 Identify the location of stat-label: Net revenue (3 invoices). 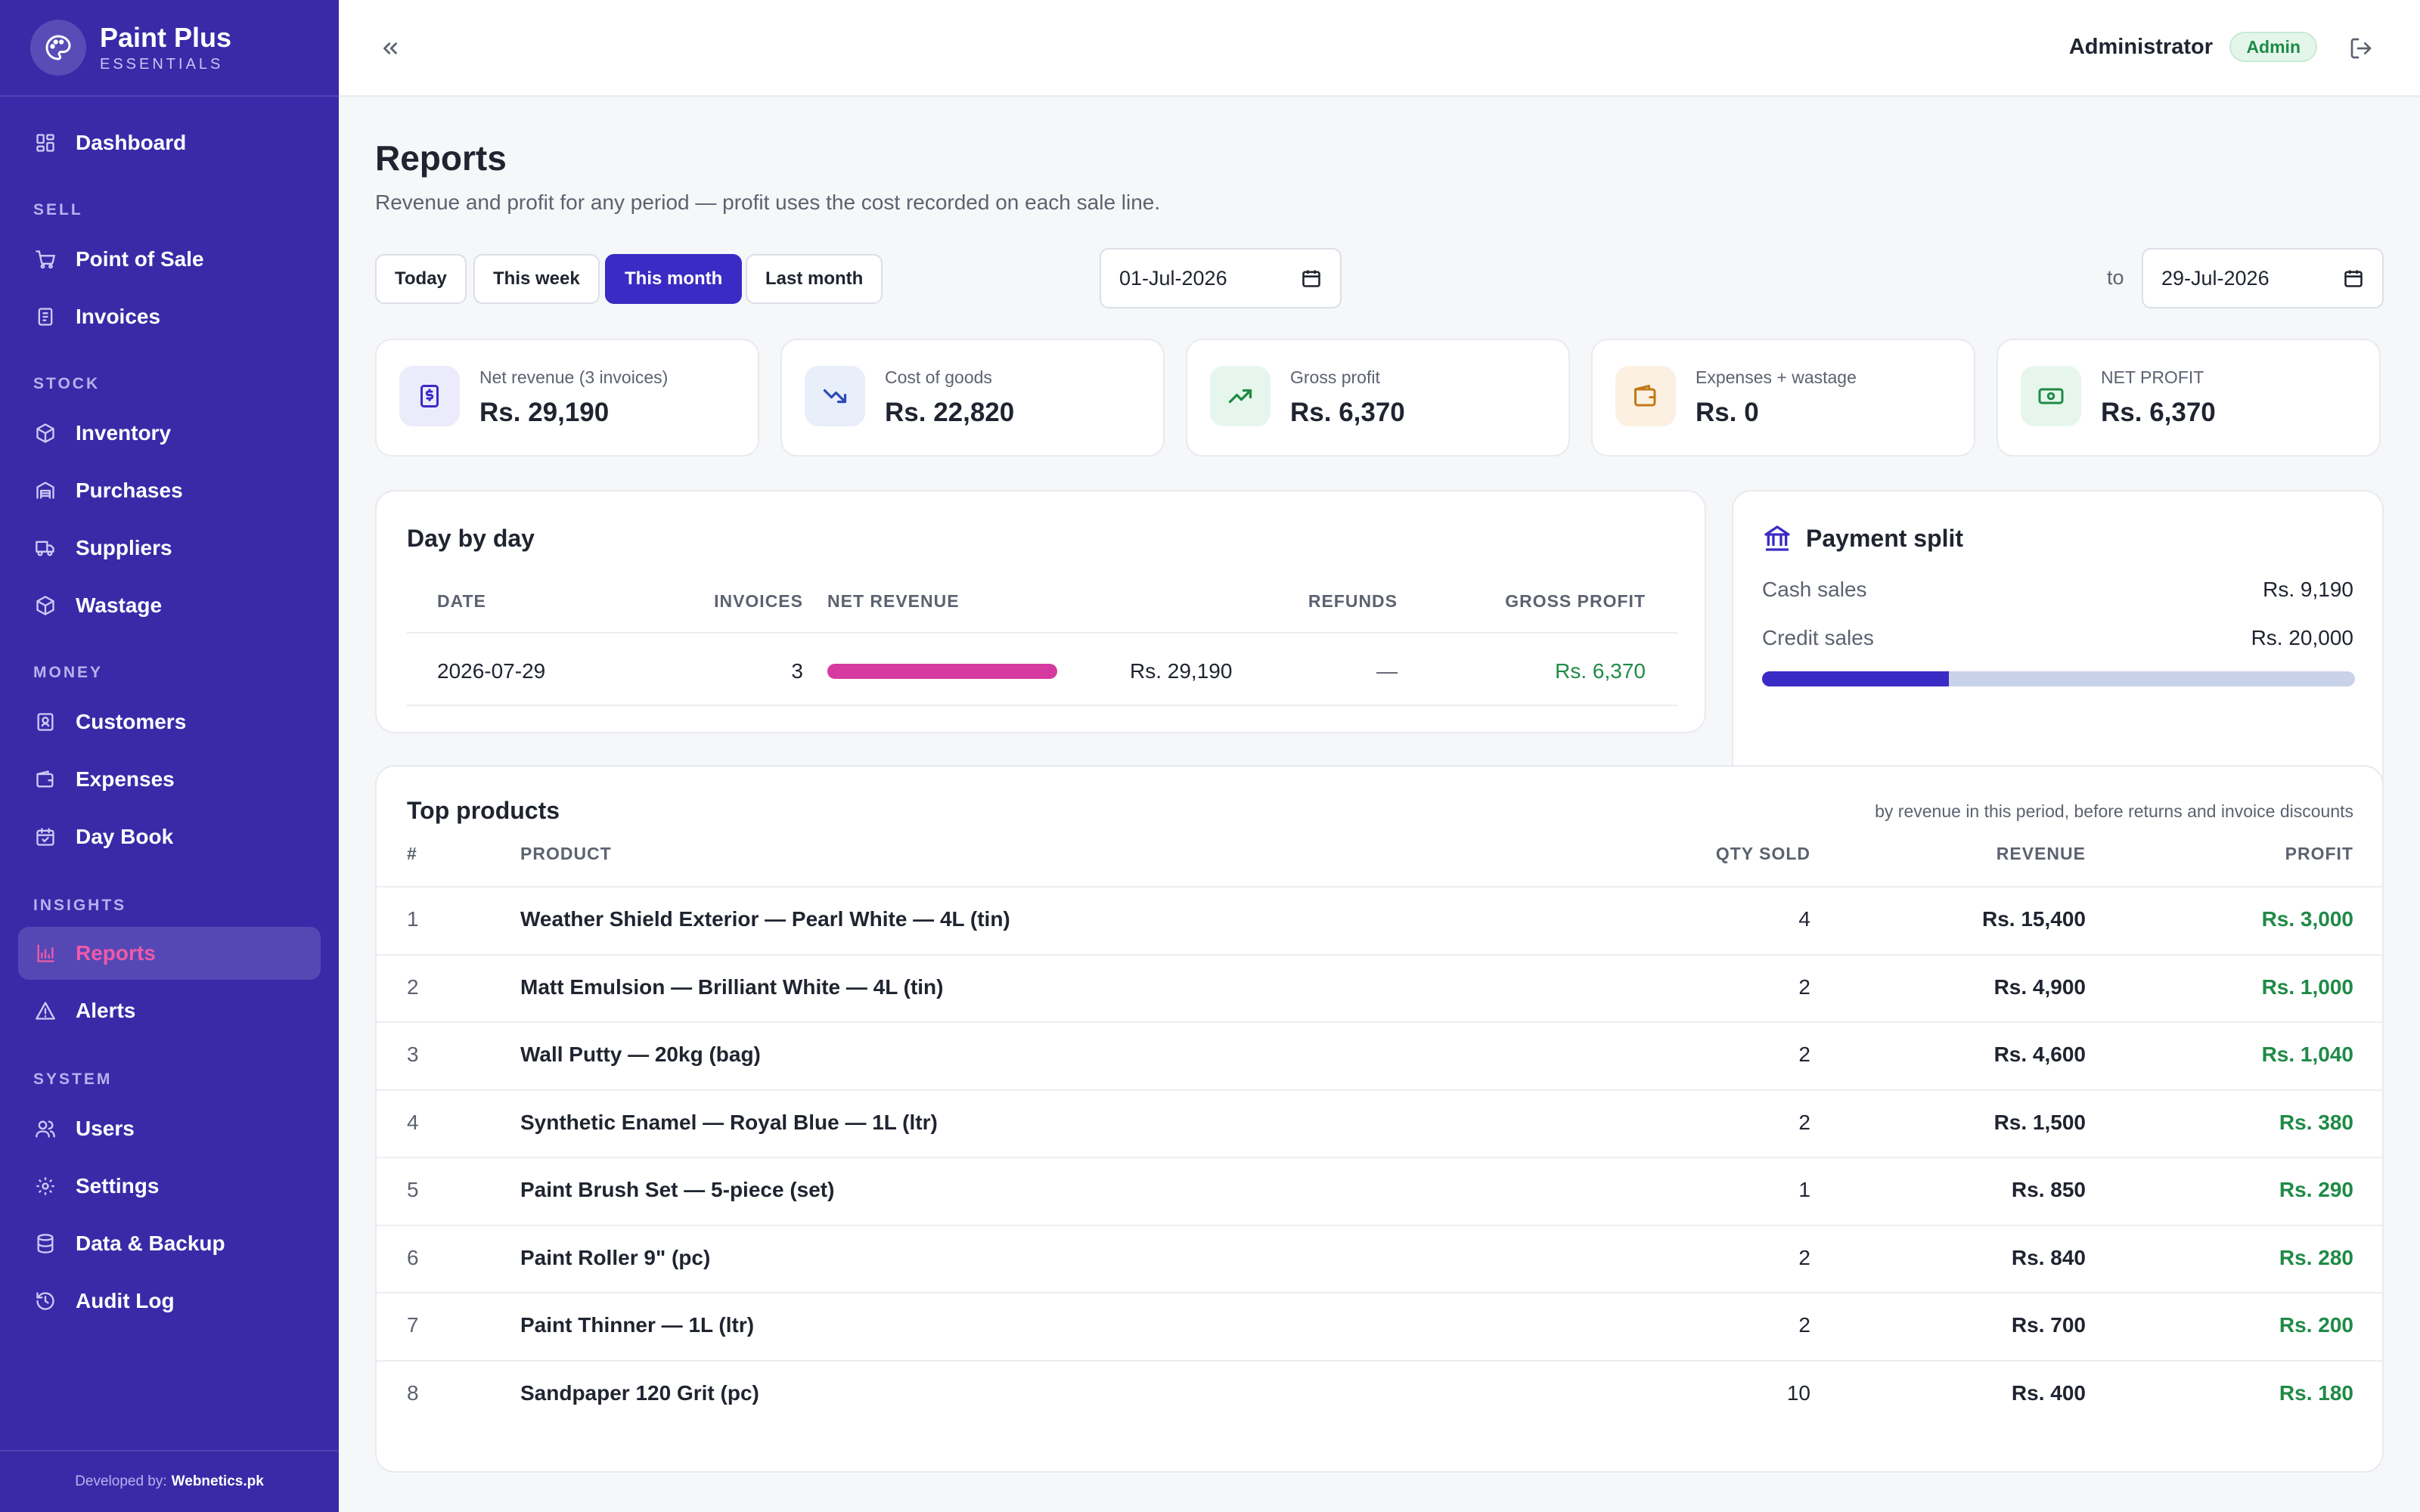
(574, 377).